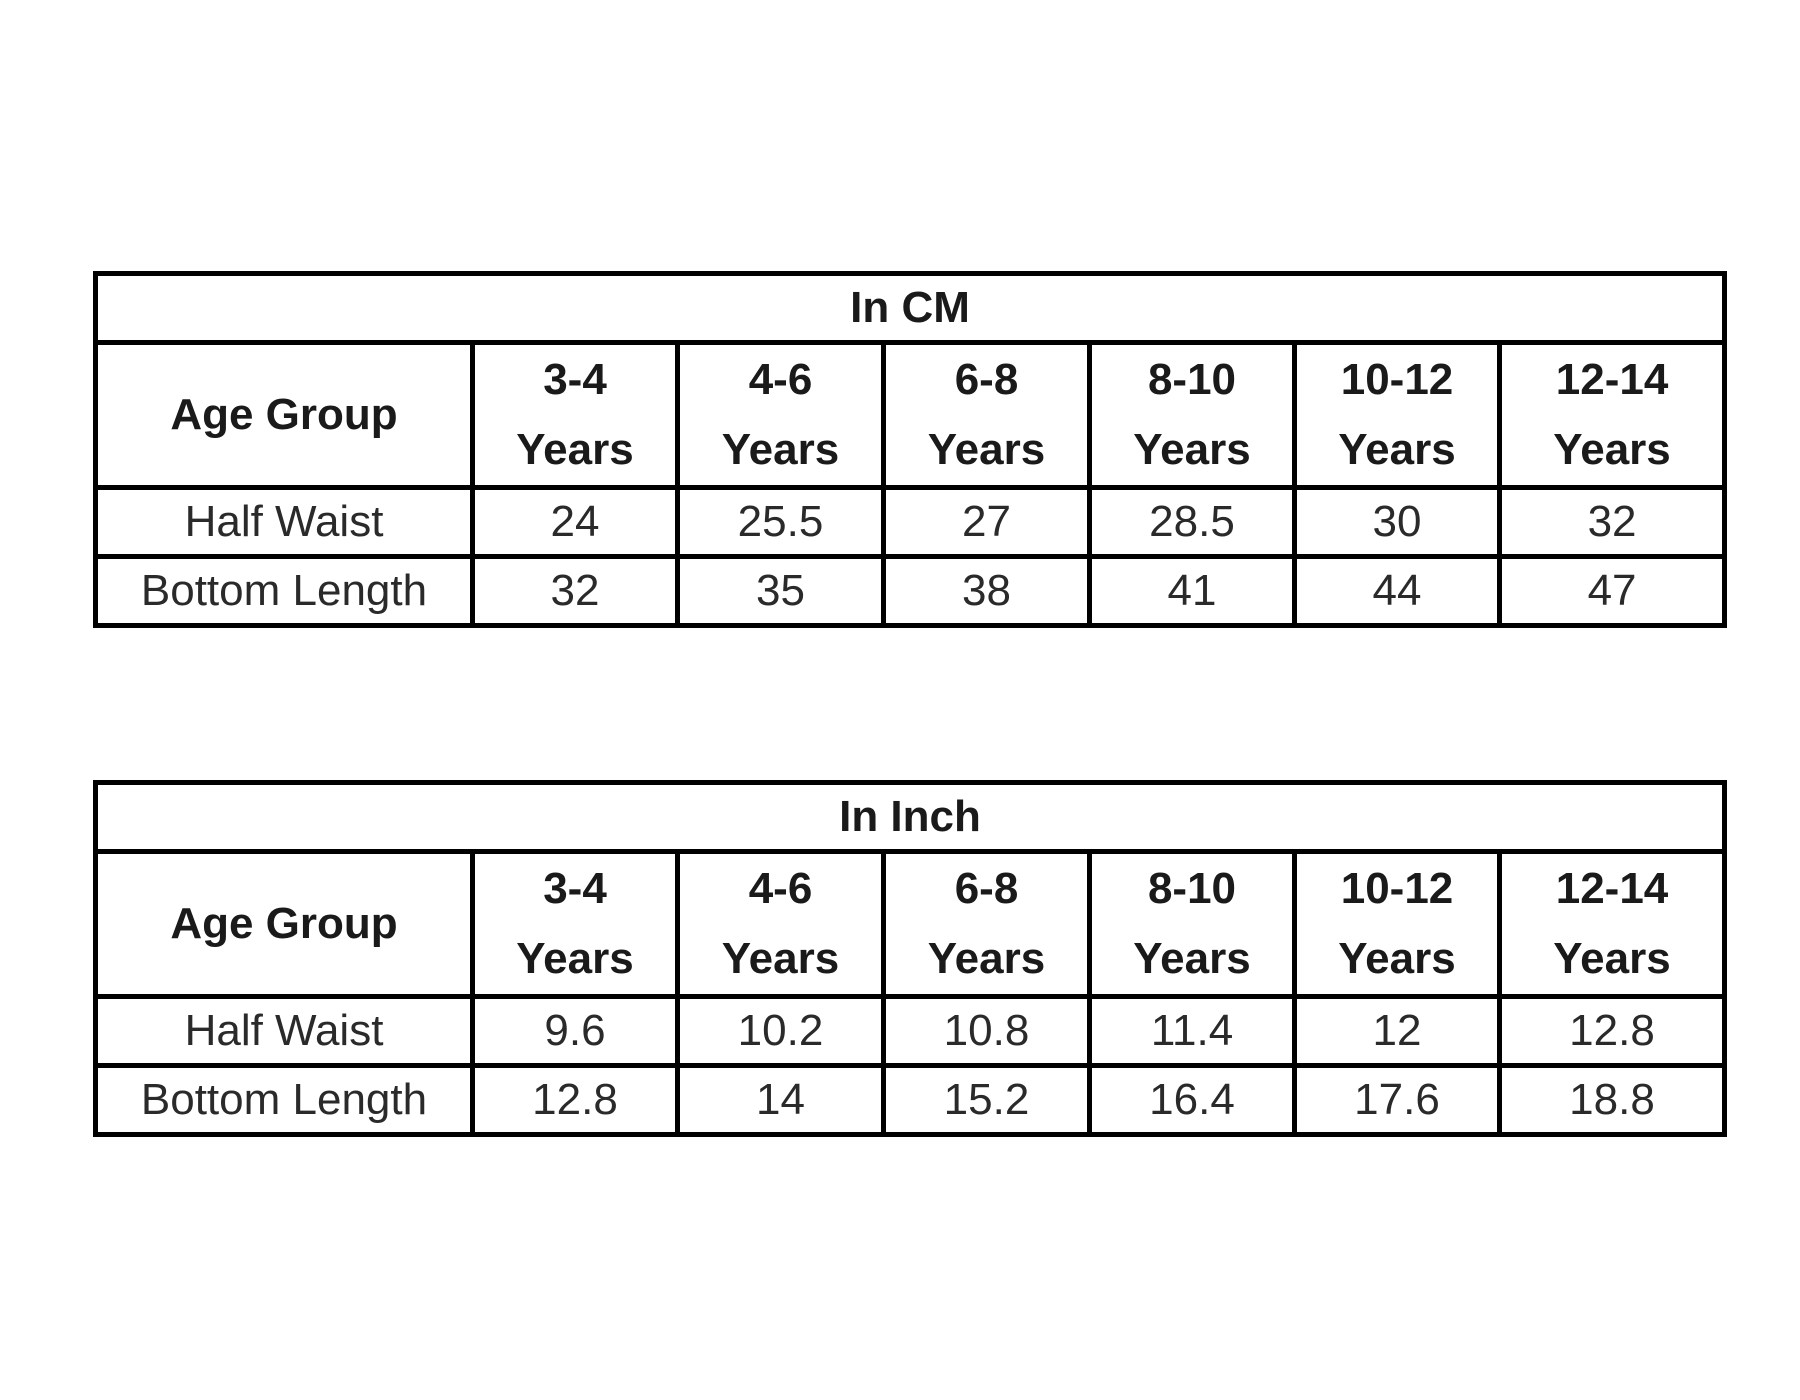  I want to click on cell: 9.6, so click(575, 1031).